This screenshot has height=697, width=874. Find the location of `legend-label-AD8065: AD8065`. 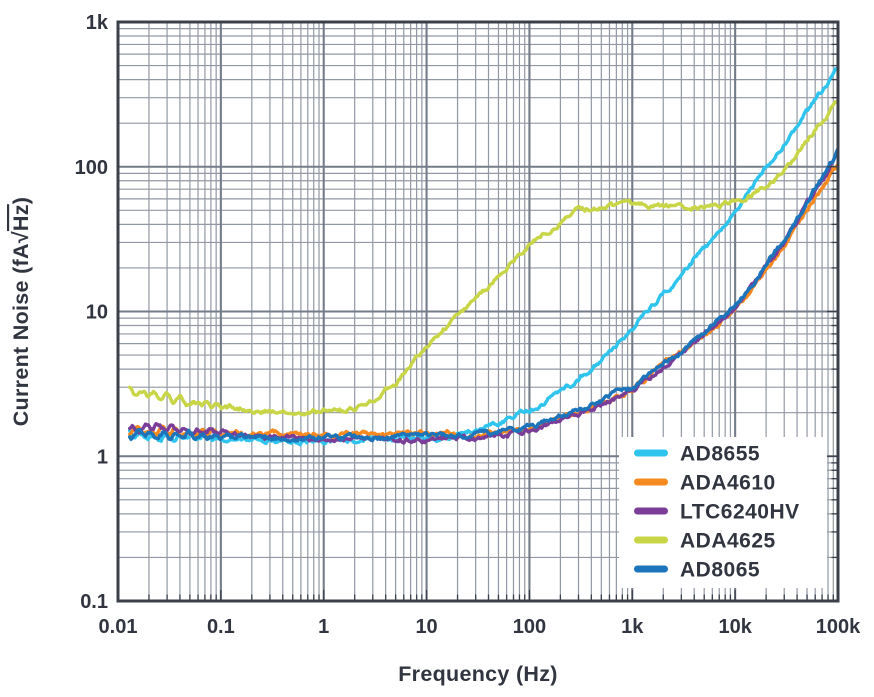

legend-label-AD8065: AD8065 is located at coordinates (720, 570).